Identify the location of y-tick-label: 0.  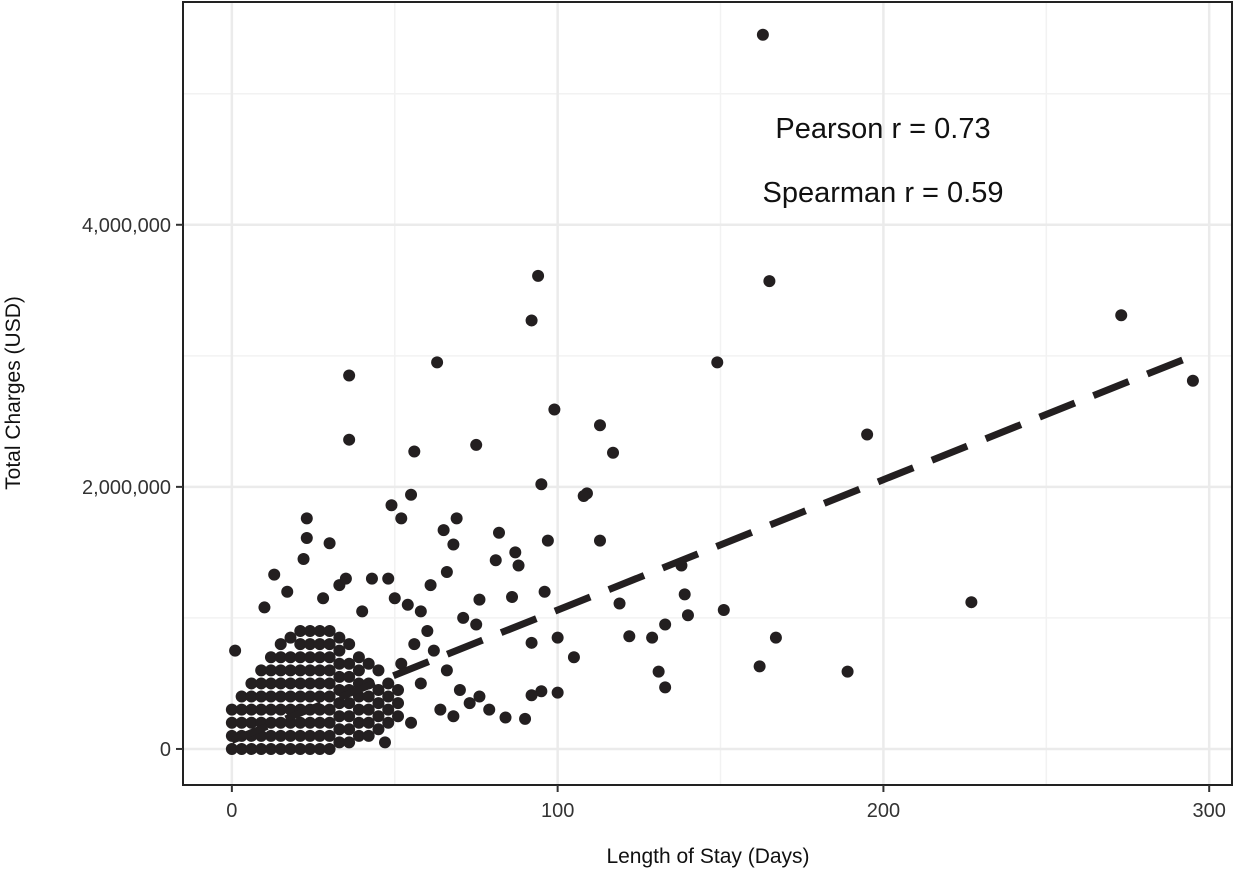
(165, 750).